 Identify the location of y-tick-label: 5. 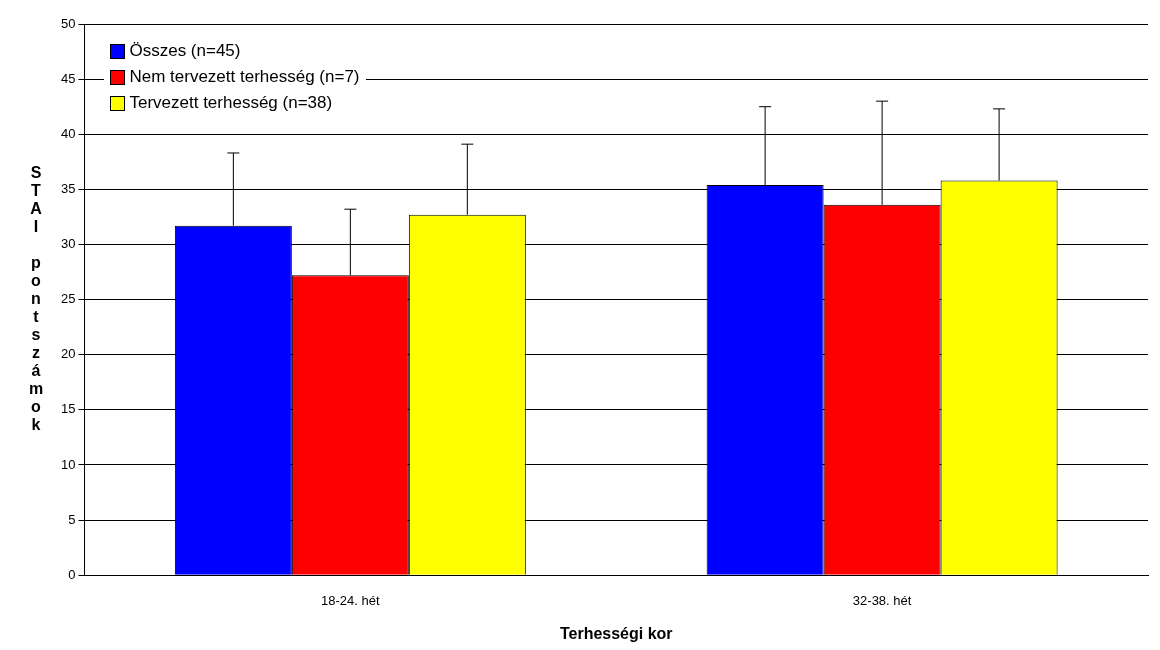
(72, 519).